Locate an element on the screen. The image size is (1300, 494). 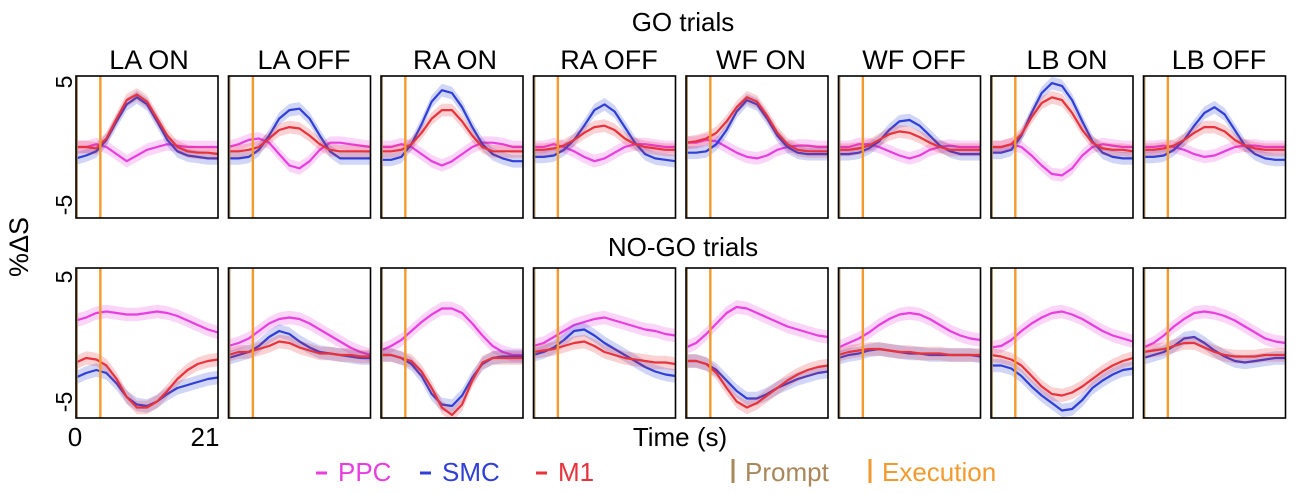
legend-label-ppc: PPC is located at coordinates (364, 472).